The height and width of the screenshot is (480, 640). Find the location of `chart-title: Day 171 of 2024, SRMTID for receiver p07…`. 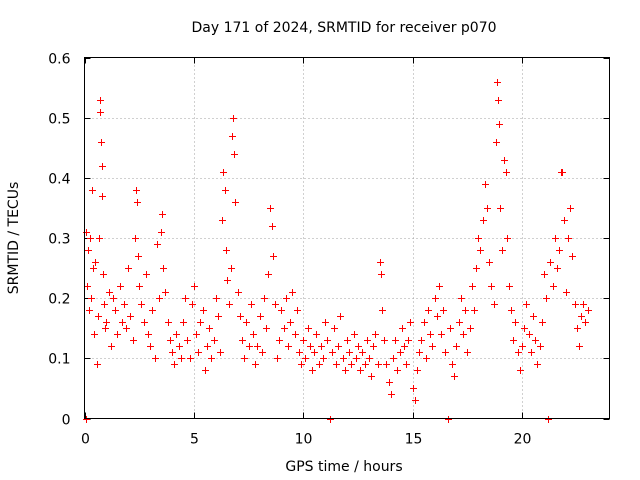

chart-title: Day 171 of 2024, SRMTID for receiver p07… is located at coordinates (343, 28).